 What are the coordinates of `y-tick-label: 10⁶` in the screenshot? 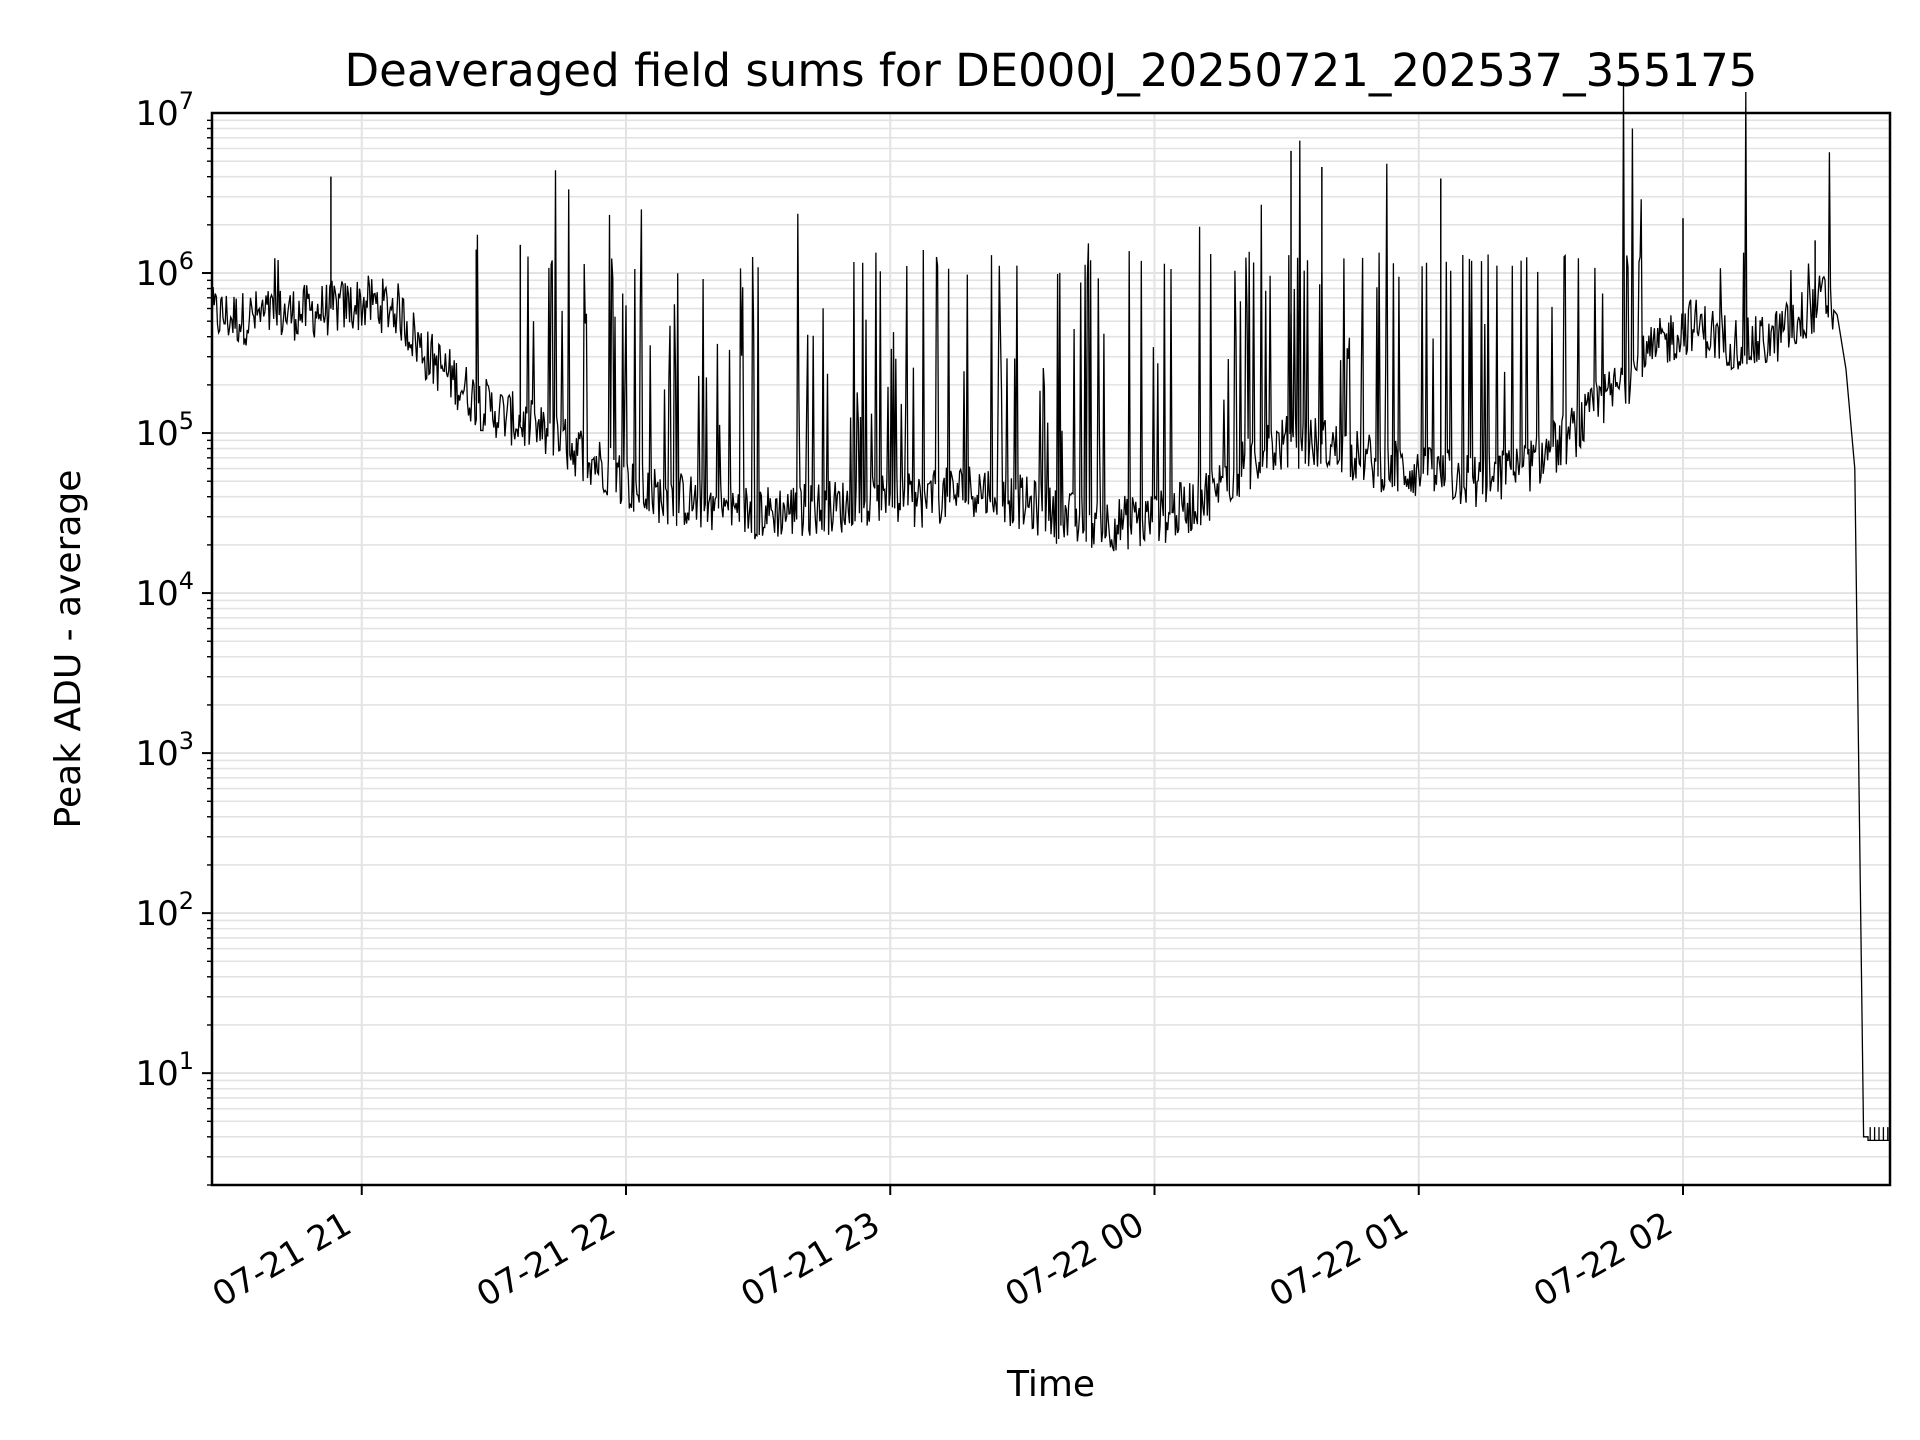 It's located at (164, 270).